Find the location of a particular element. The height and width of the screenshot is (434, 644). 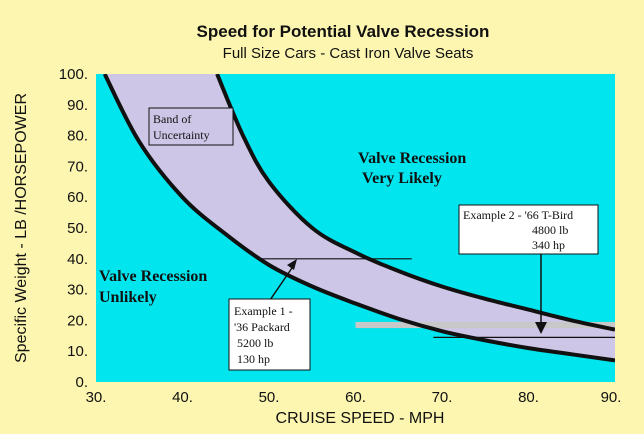

x-axis-label: CRUISE SPEED - MPH is located at coordinates (360, 418).